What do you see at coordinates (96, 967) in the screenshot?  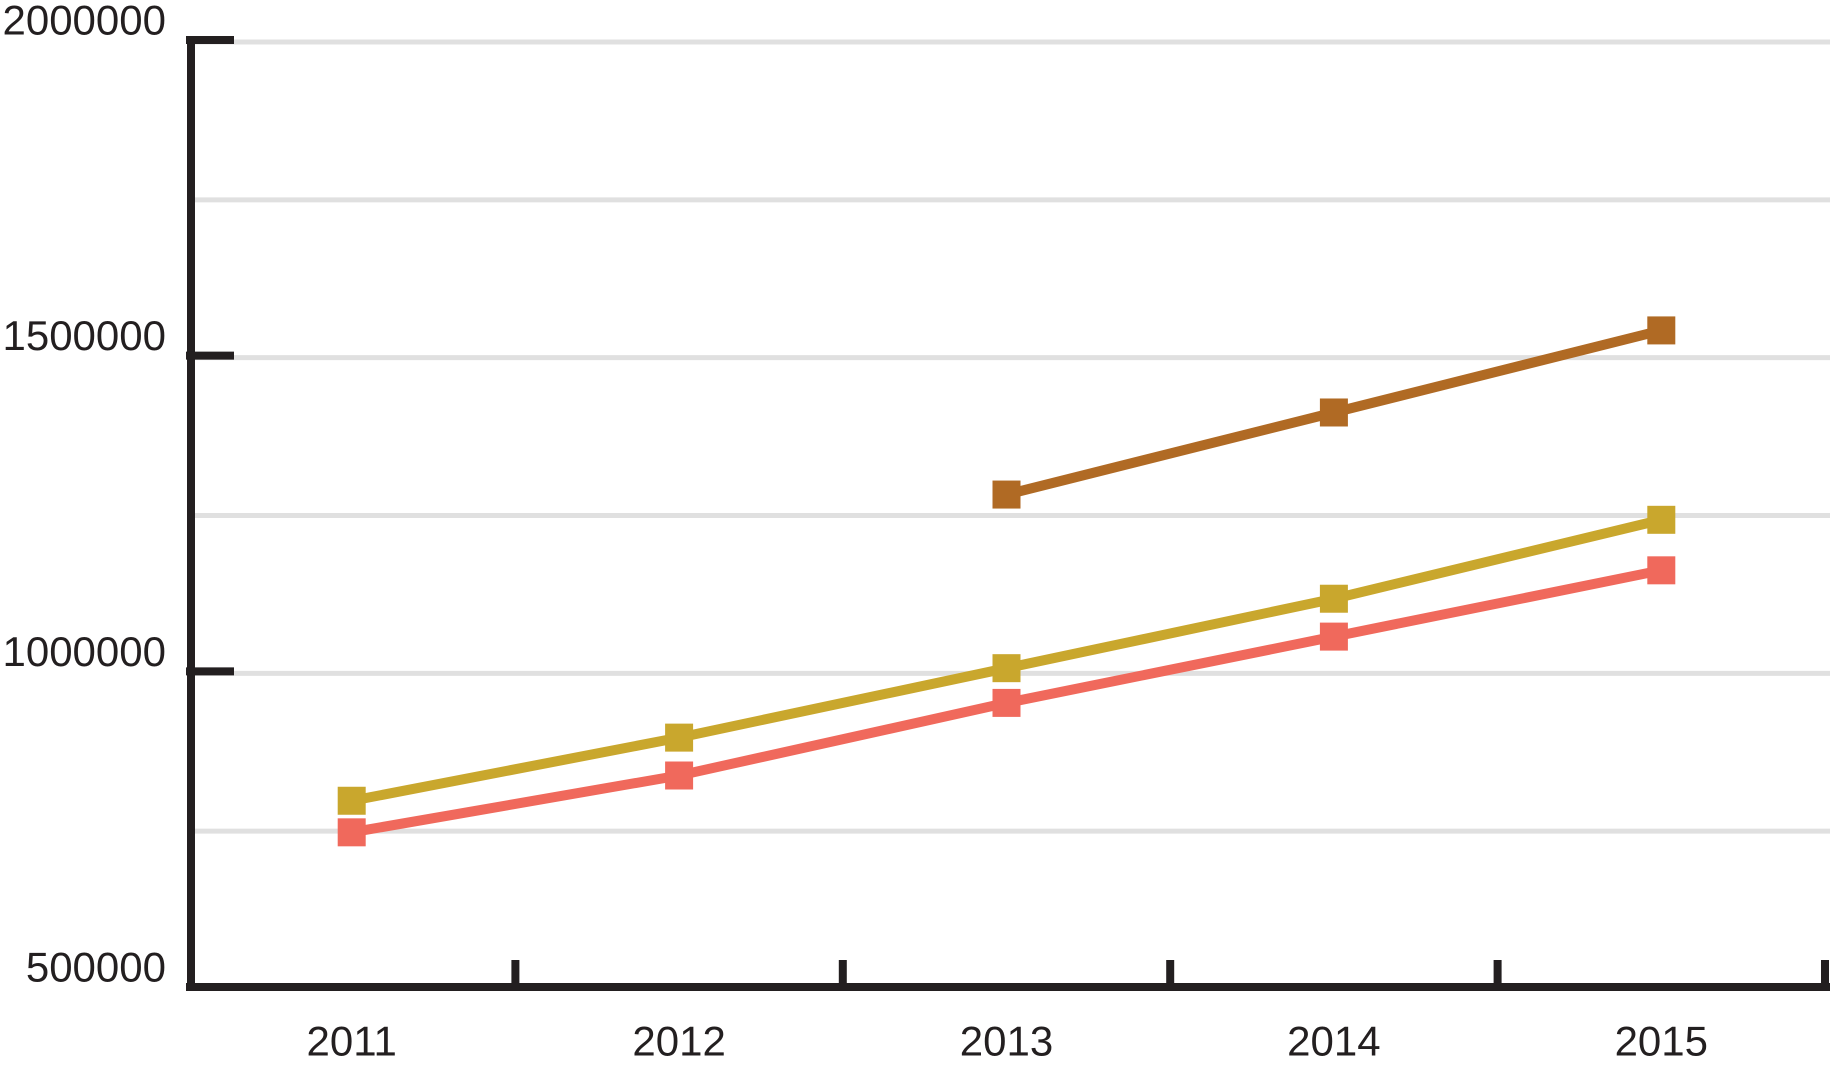 I see `y-axis-label: 500000` at bounding box center [96, 967].